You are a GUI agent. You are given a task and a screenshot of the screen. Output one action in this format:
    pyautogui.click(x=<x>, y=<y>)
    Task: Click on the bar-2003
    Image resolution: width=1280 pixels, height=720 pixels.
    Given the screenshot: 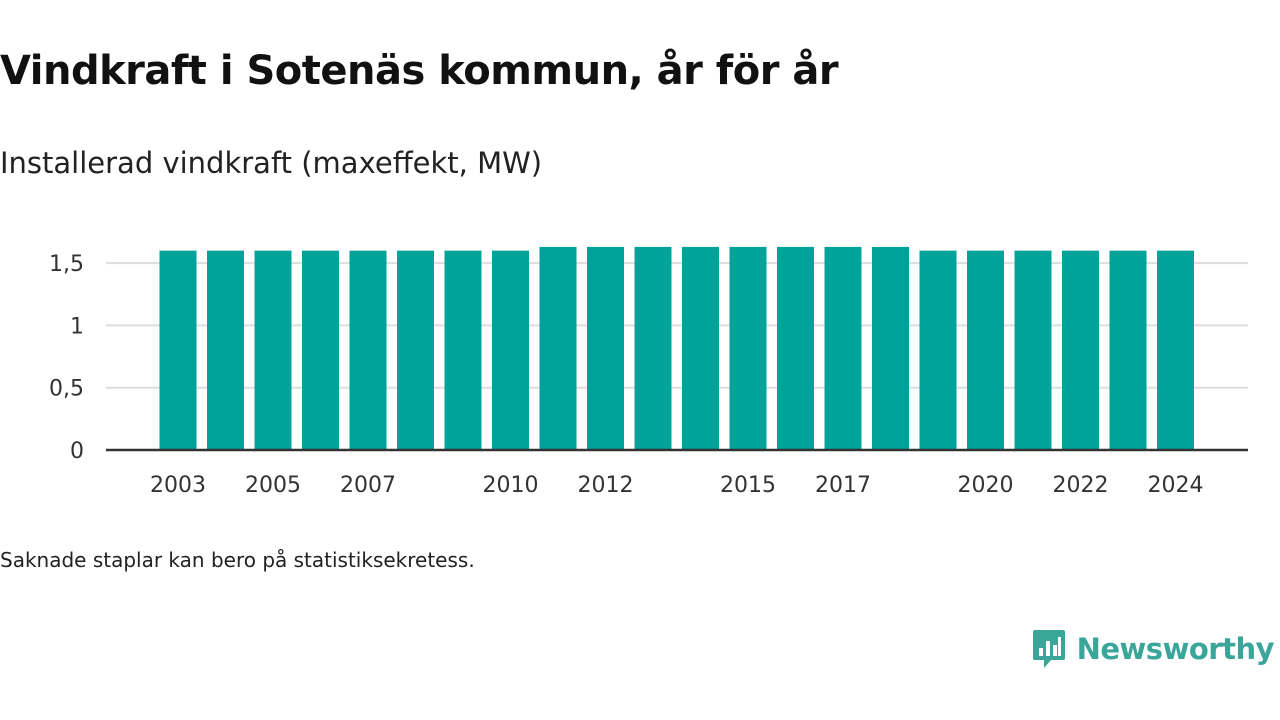 What is the action you would take?
    pyautogui.click(x=178, y=350)
    